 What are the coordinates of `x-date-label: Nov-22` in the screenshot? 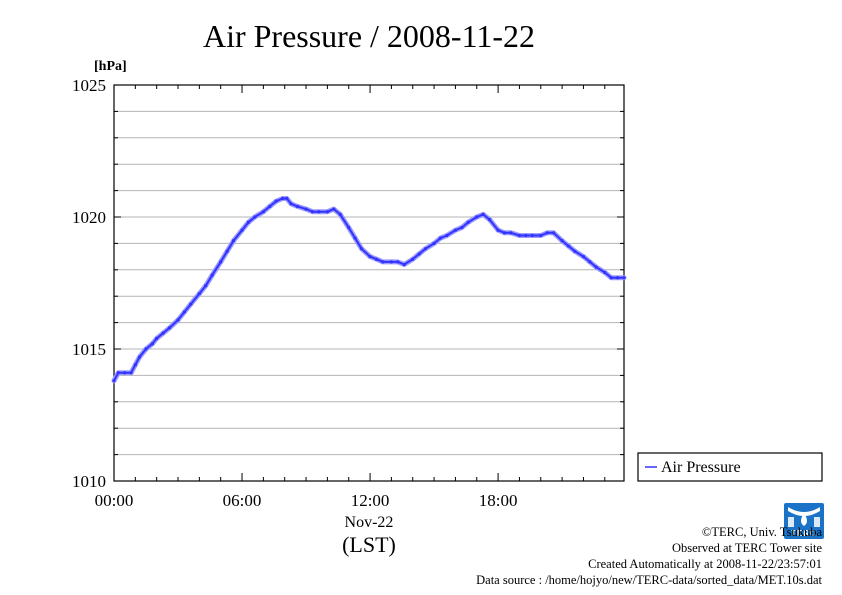 It's located at (369, 522).